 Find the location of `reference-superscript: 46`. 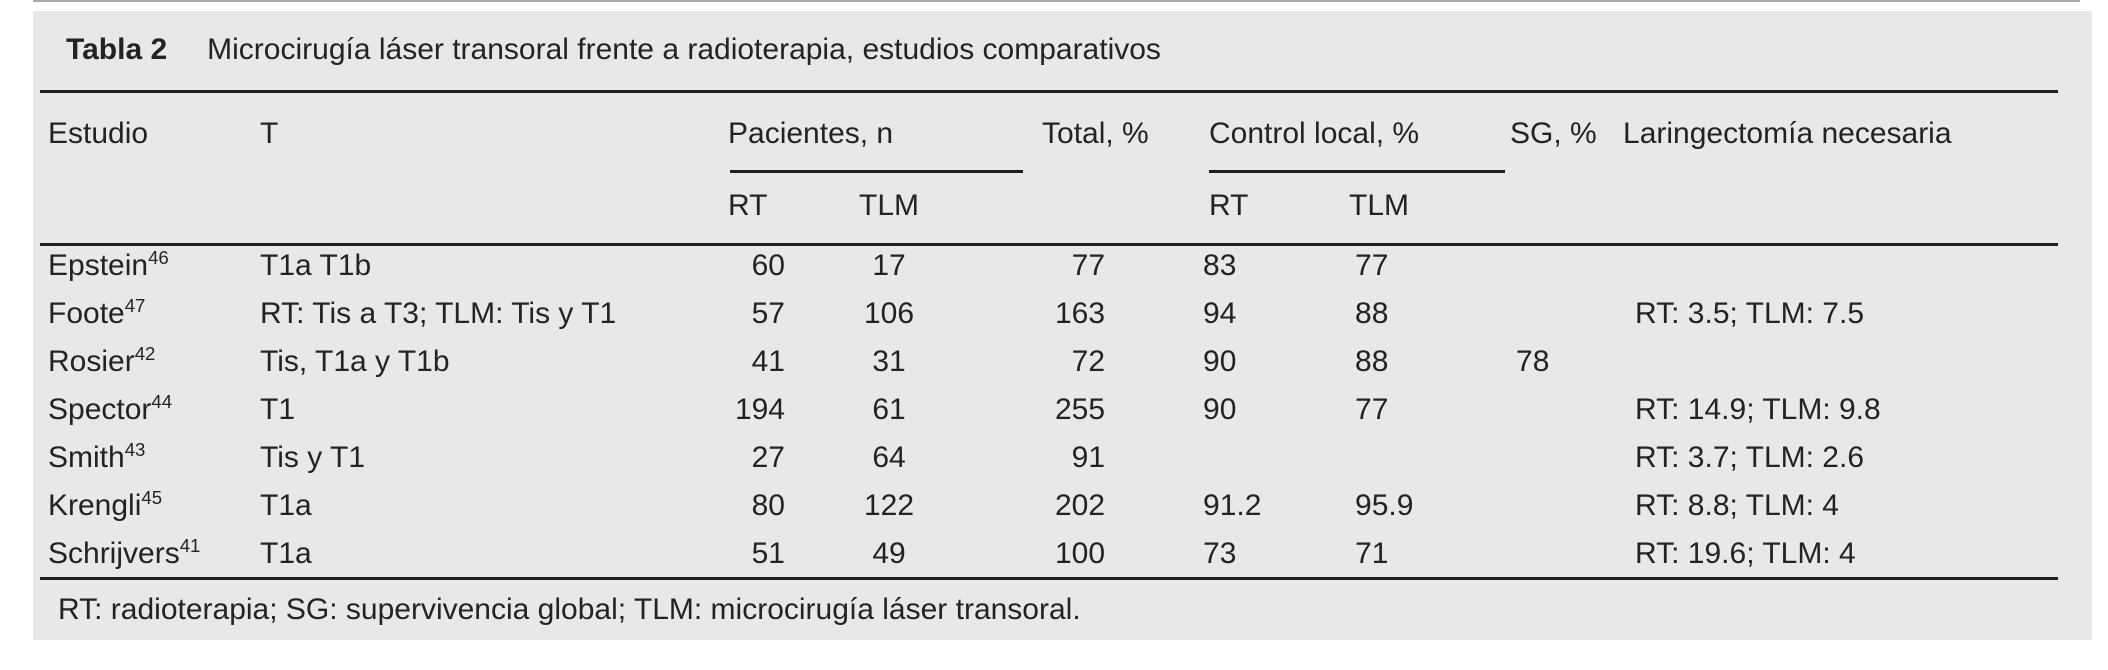

reference-superscript: 46 is located at coordinates (158, 257).